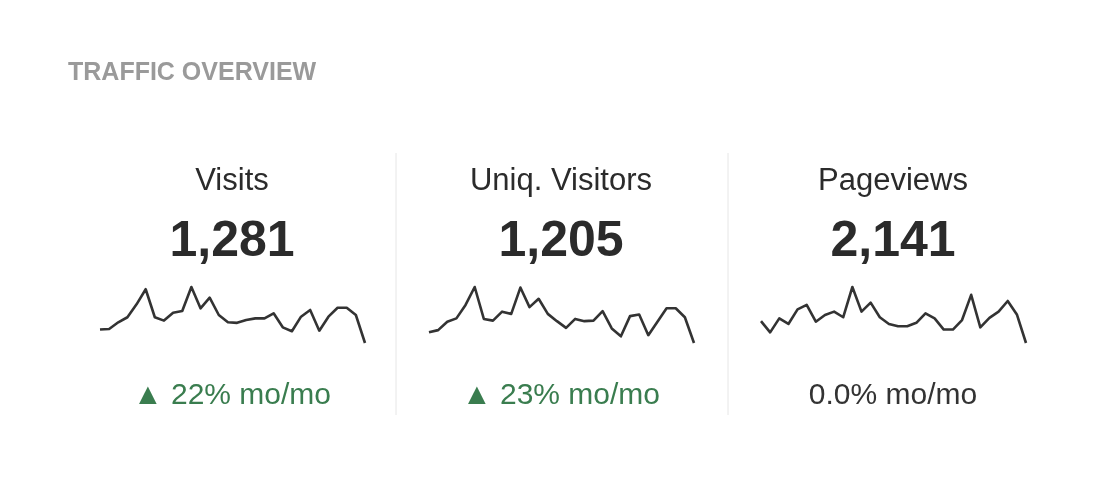 Image resolution: width=1107 pixels, height=480 pixels. Describe the element at coordinates (561, 393) in the screenshot. I see `text: ▲ 23% mo/mo` at that location.